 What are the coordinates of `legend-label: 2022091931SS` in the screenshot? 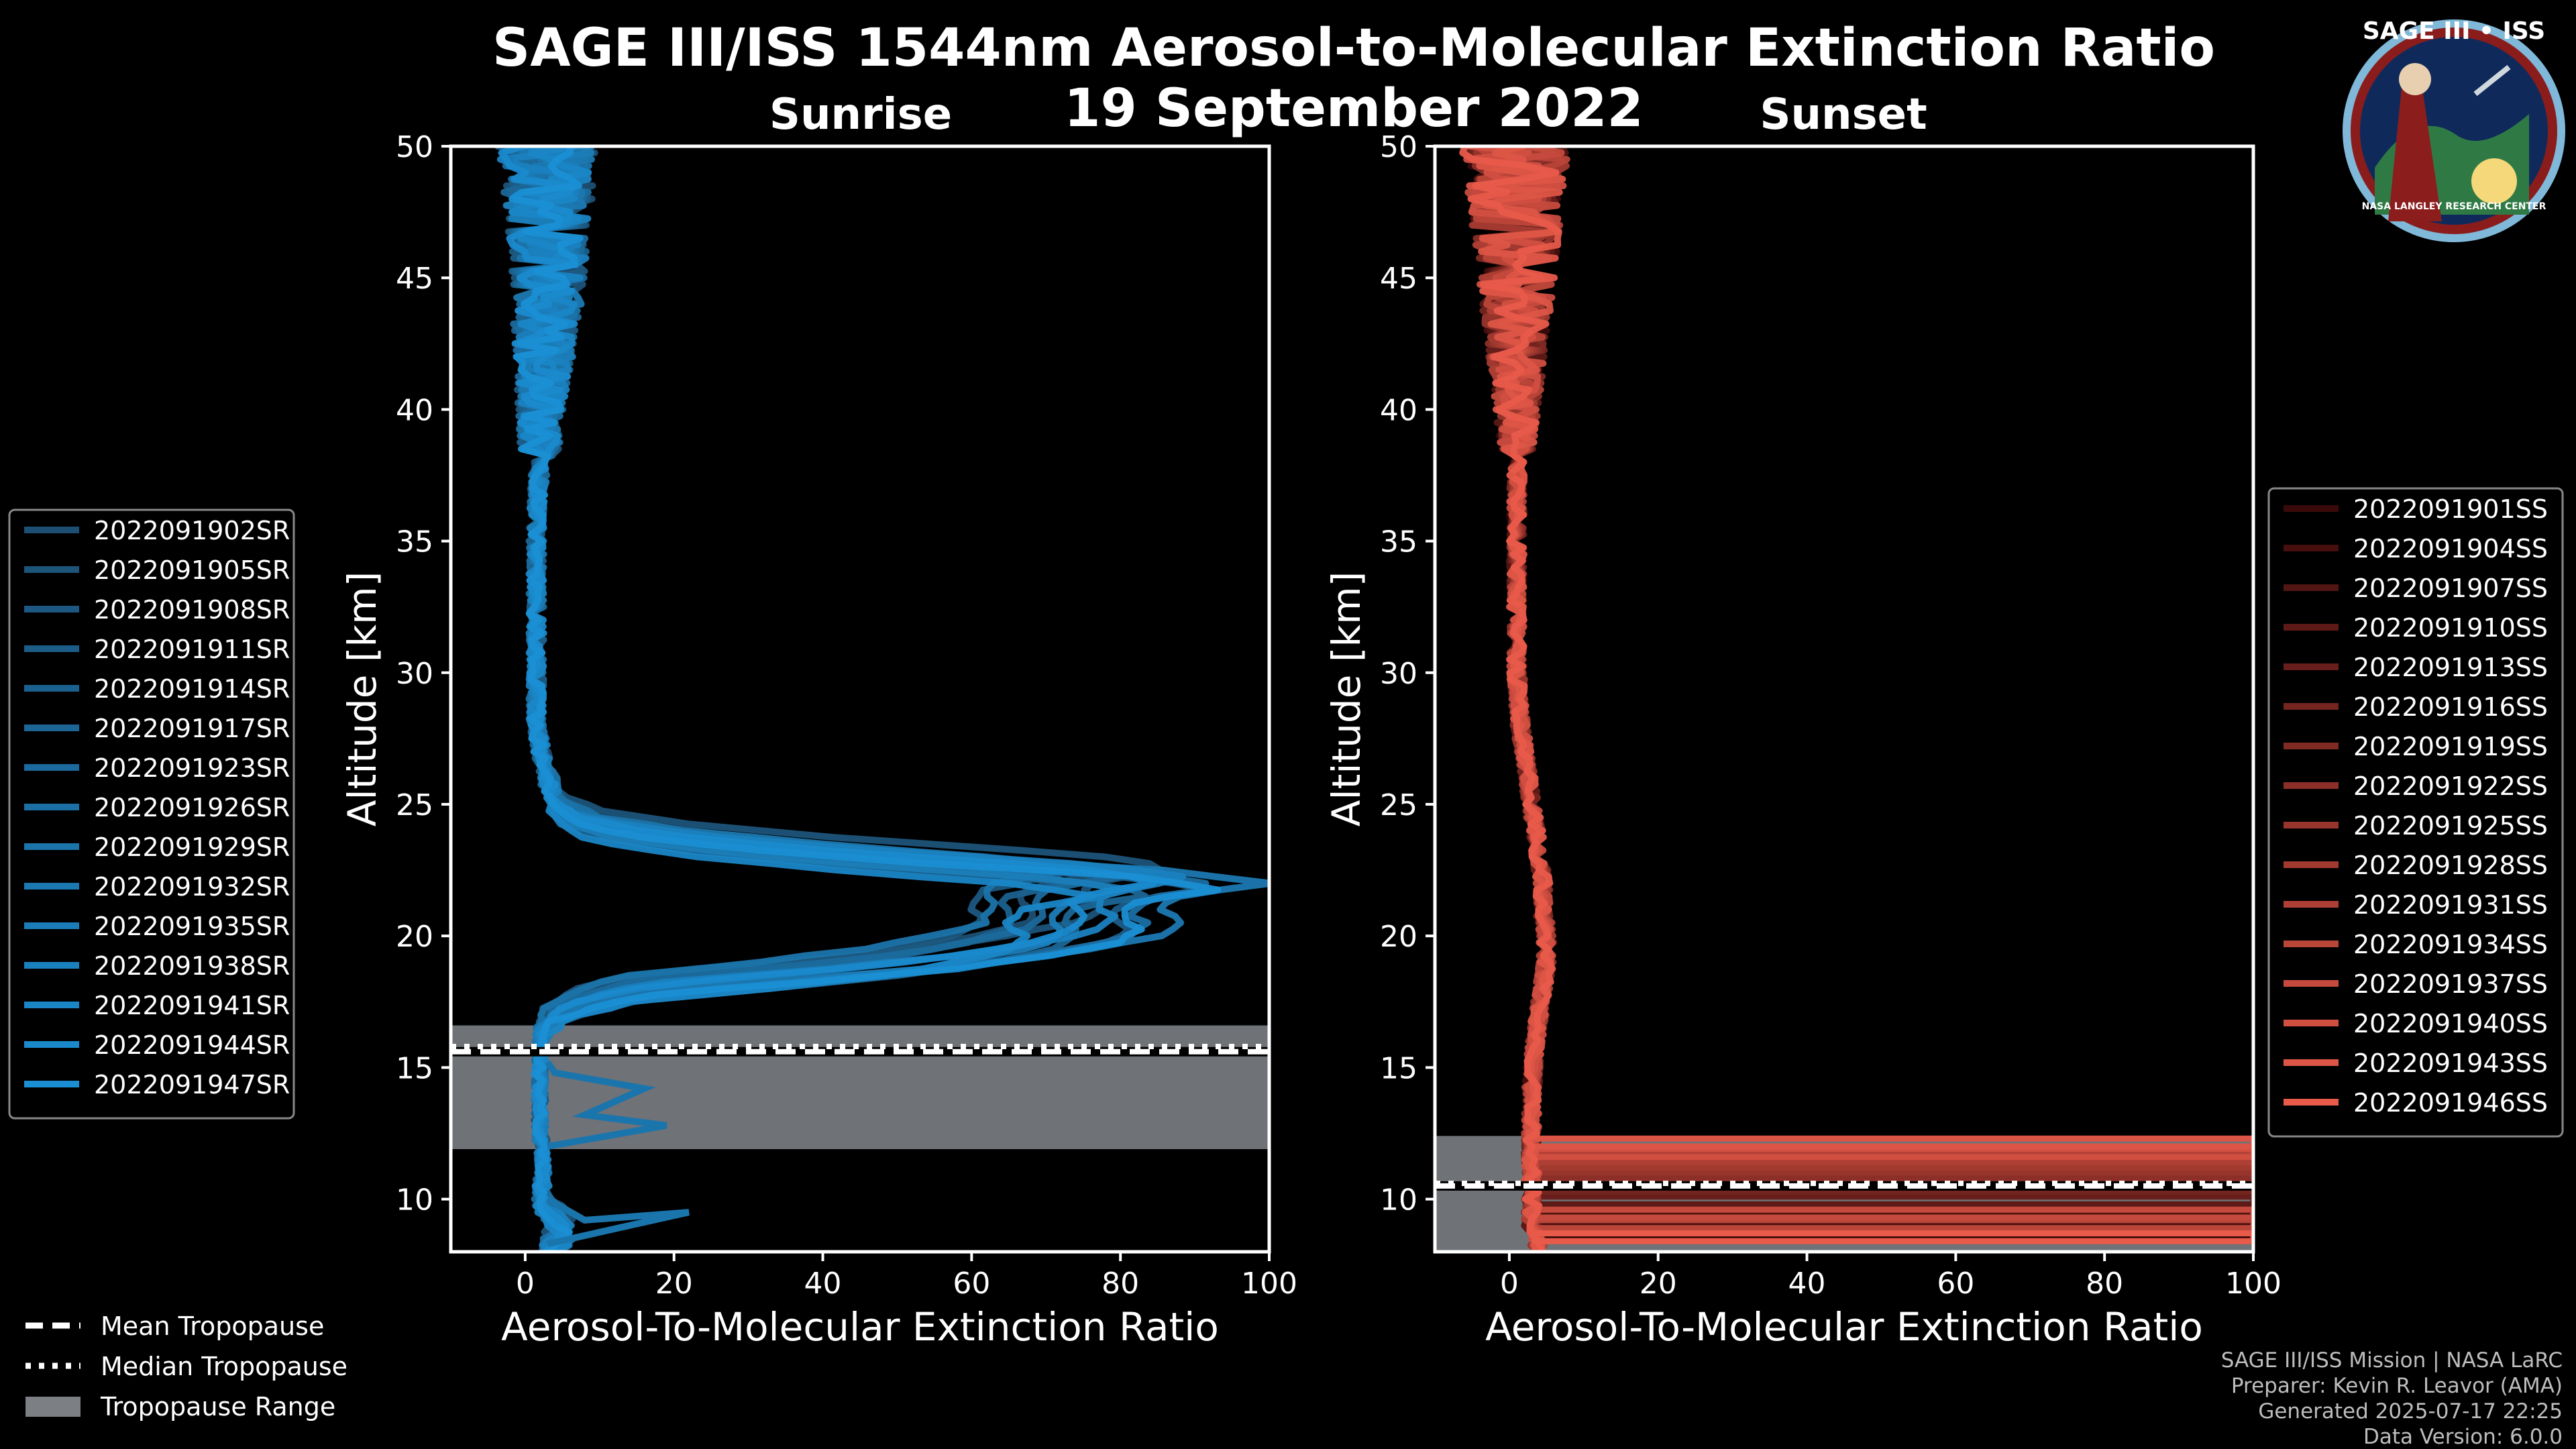 It's located at (2450, 905).